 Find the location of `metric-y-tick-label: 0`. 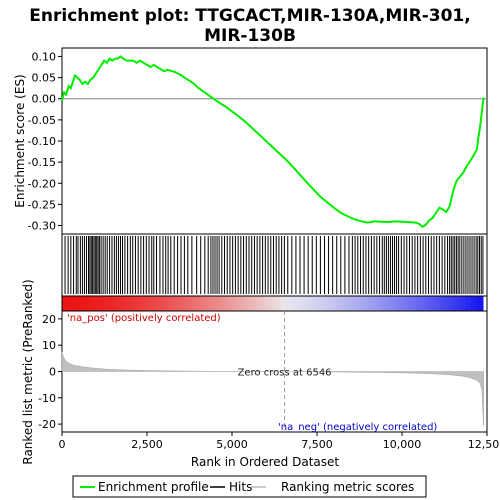

metric-y-tick-label: 0 is located at coordinates (52, 372).